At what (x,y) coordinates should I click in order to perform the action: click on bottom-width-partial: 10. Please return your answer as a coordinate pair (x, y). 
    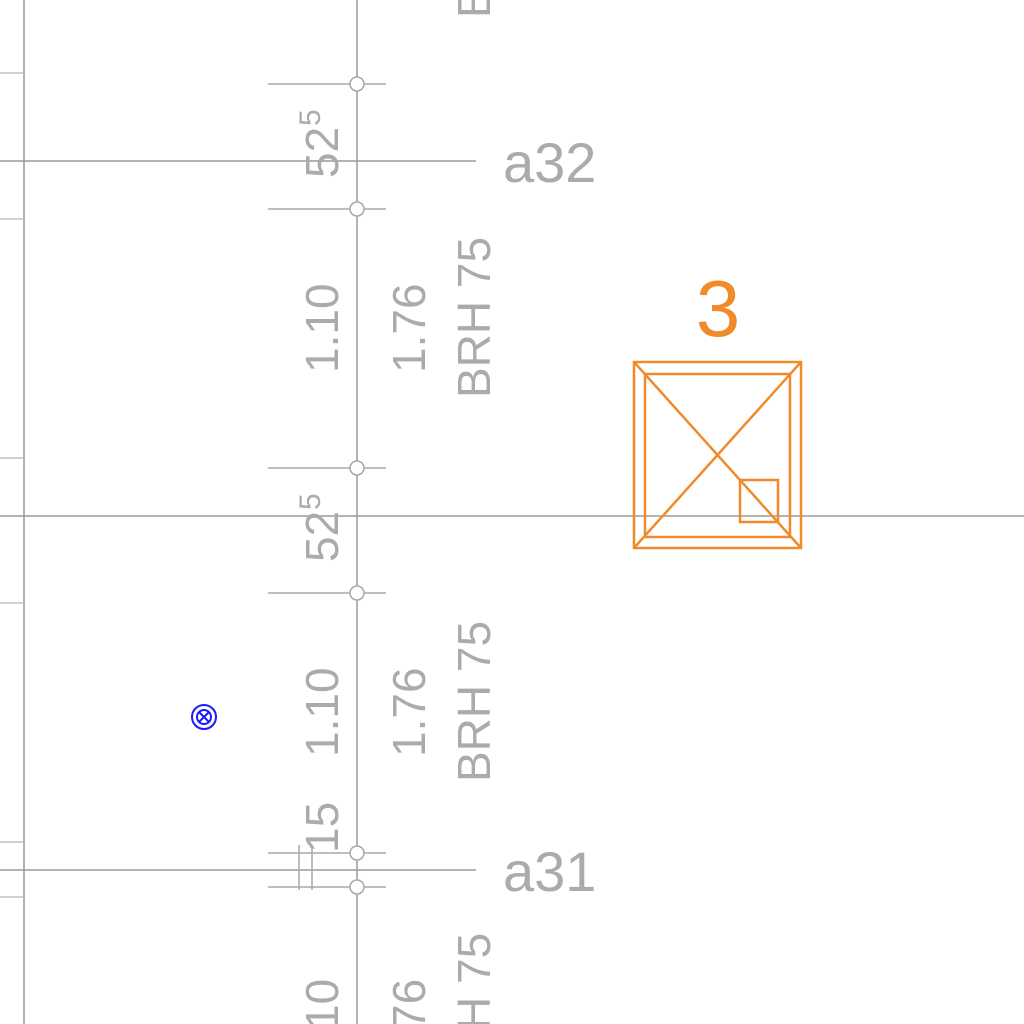
    Looking at the image, I should click on (322, 1001).